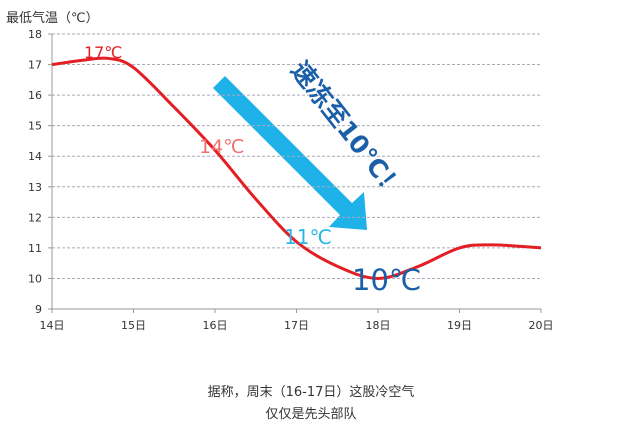 This screenshot has height=430, width=622. I want to click on caption: 据称，周末（16-17日）这股冷空气, so click(311, 392).